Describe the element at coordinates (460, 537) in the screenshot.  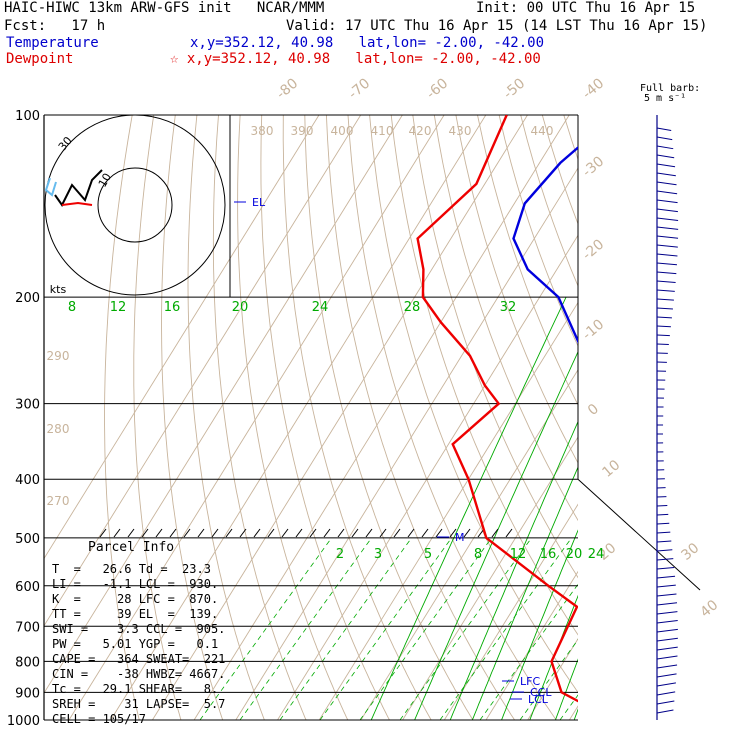
I see `level-marker: M` at that location.